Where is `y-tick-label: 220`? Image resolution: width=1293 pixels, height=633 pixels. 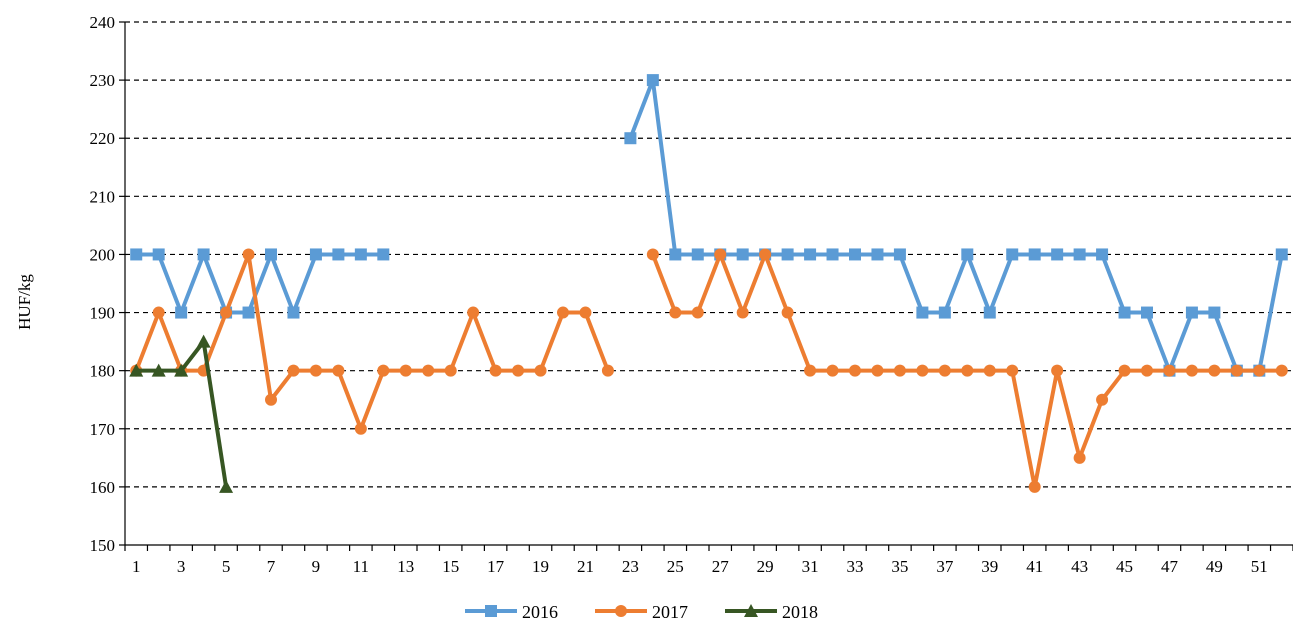
y-tick-label: 220 is located at coordinates (103, 138).